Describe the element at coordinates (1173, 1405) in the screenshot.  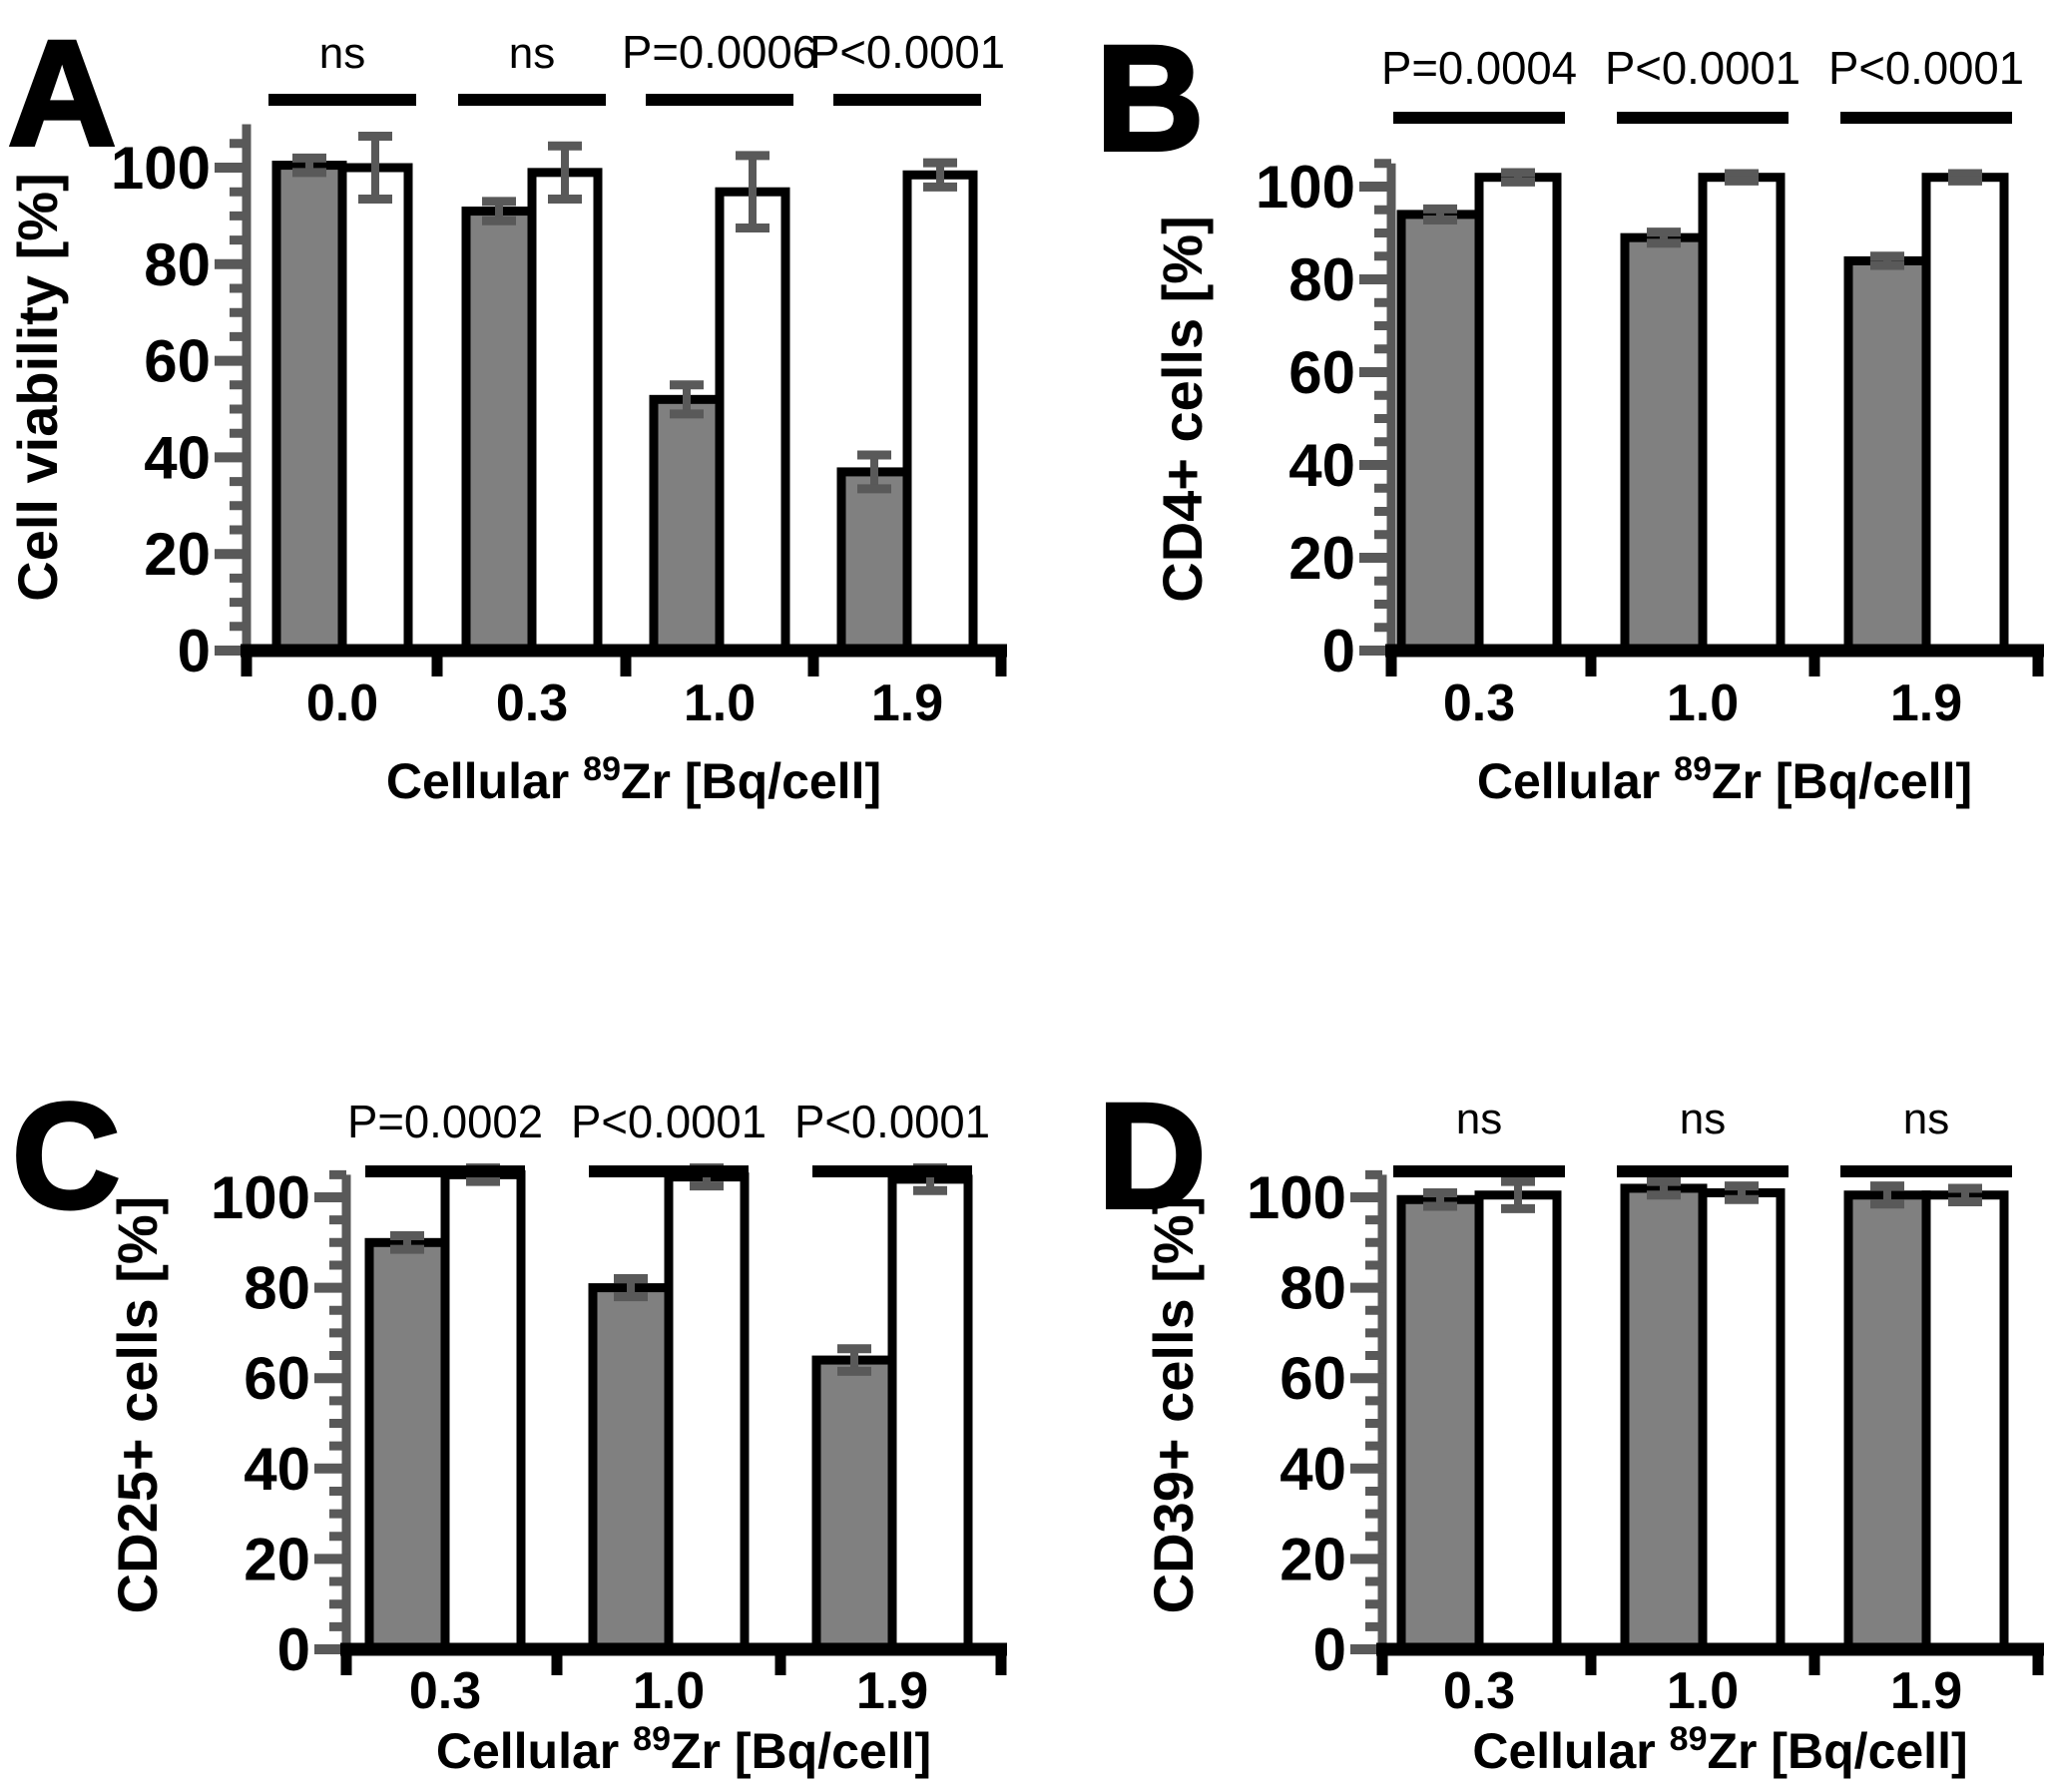
I see `y-axis-title-D: CD39+ cells [%]` at that location.